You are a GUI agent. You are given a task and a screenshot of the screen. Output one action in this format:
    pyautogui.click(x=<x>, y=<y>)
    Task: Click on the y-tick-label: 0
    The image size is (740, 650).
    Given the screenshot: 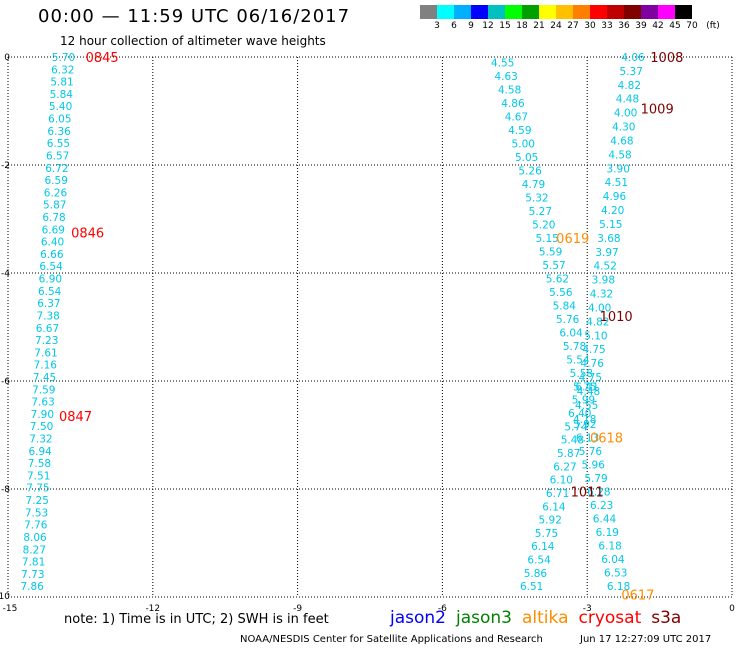 What is the action you would take?
    pyautogui.click(x=7, y=58)
    